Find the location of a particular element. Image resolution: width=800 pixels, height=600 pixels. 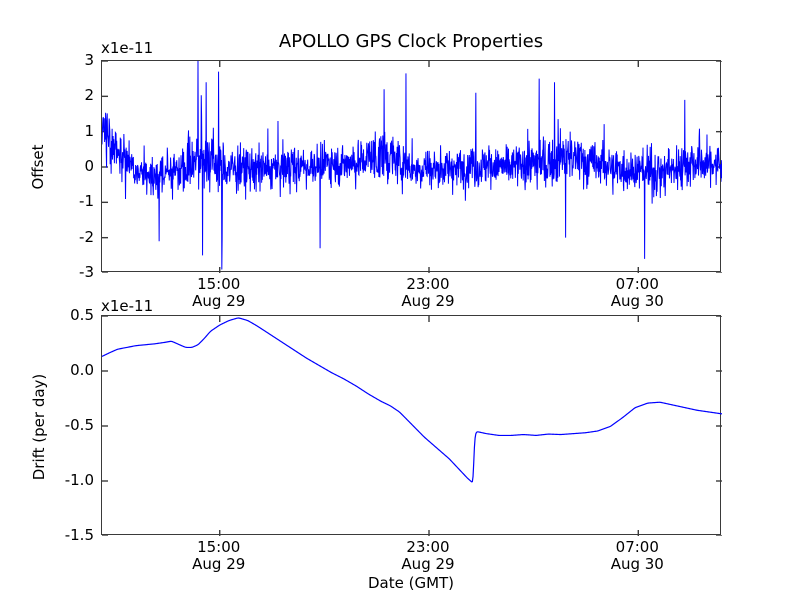

offset-y-exponent-label: x1e-11 is located at coordinates (127, 48).